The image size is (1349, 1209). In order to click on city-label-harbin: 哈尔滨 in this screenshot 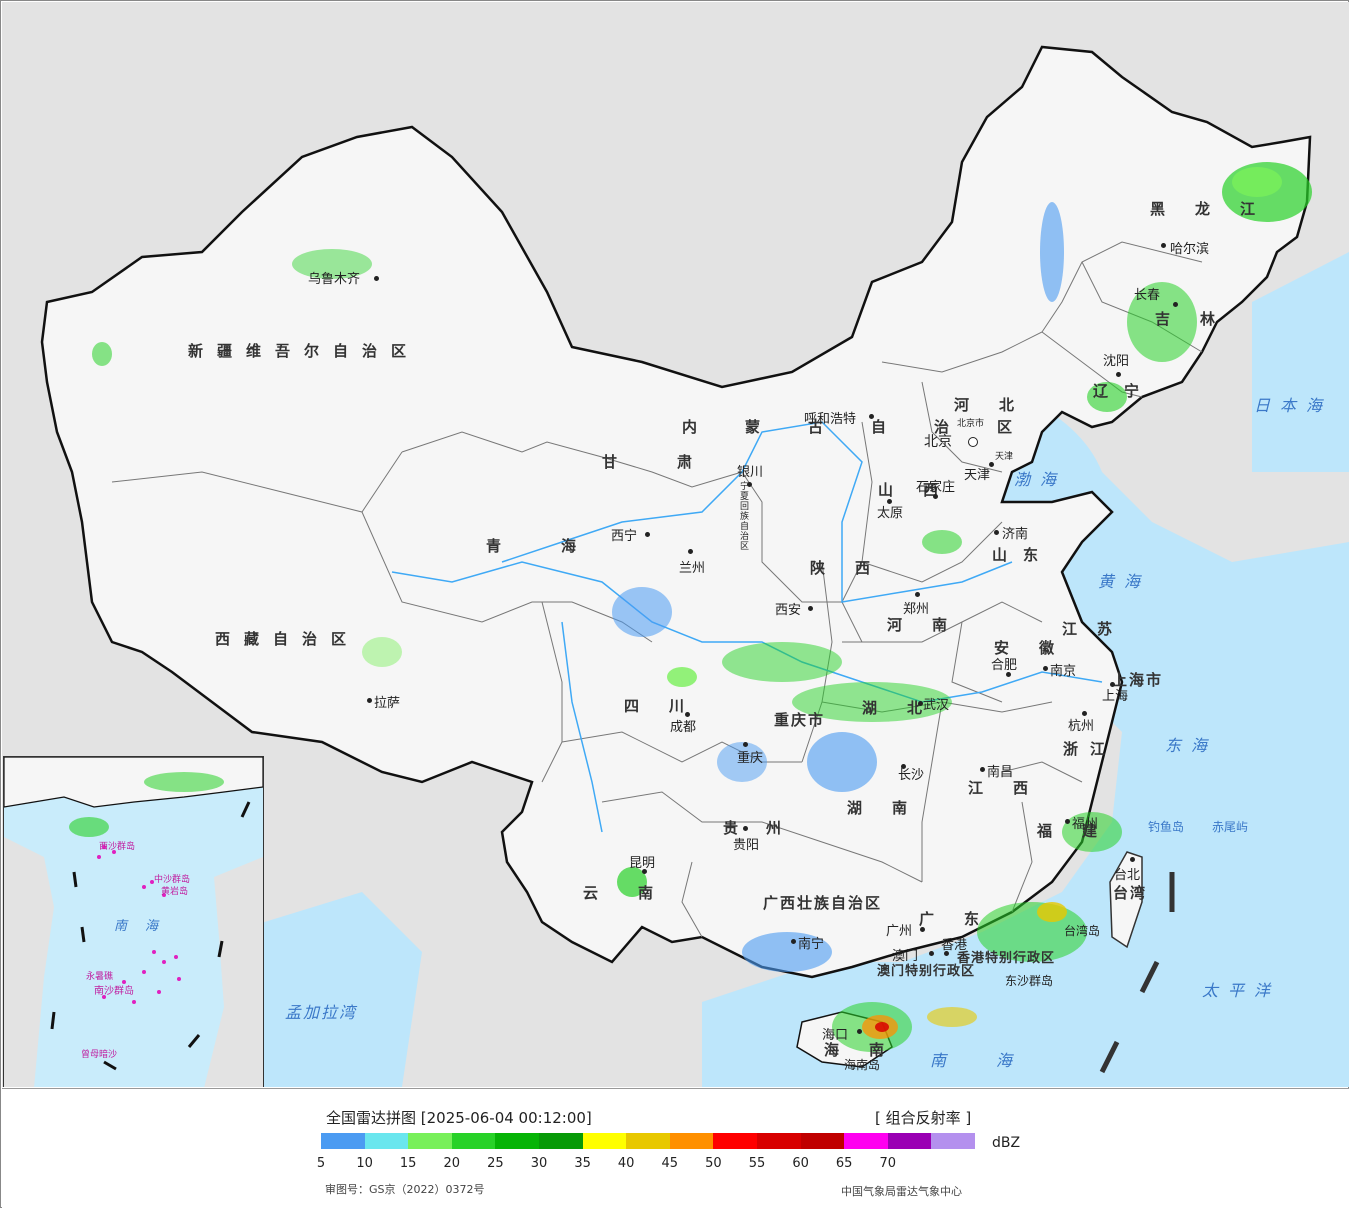, I will do `click(1190, 249)`.